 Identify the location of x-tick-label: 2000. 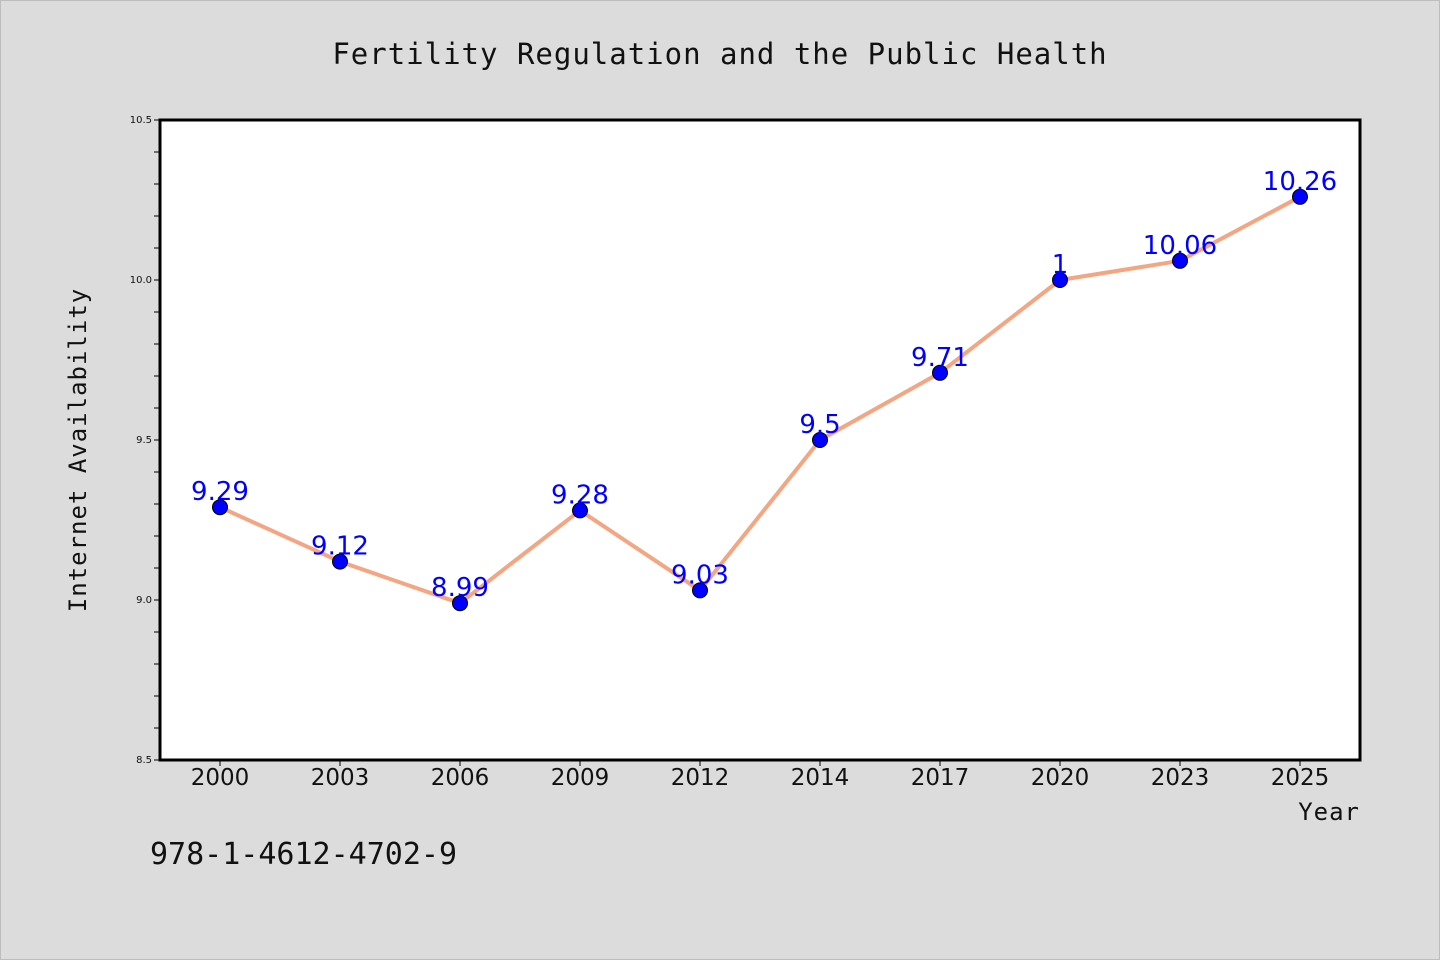
(220, 778).